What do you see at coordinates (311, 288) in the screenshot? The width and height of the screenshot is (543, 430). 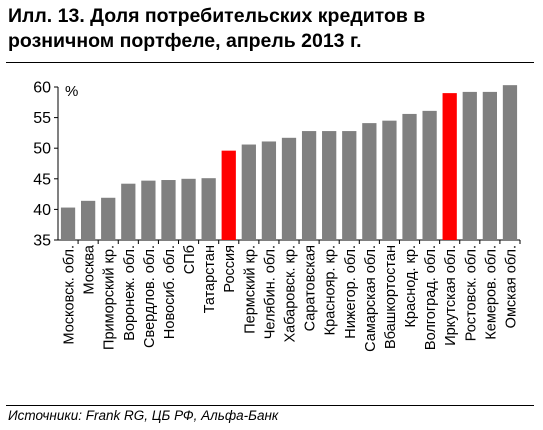 I see `x-tick-label: Саратовская` at bounding box center [311, 288].